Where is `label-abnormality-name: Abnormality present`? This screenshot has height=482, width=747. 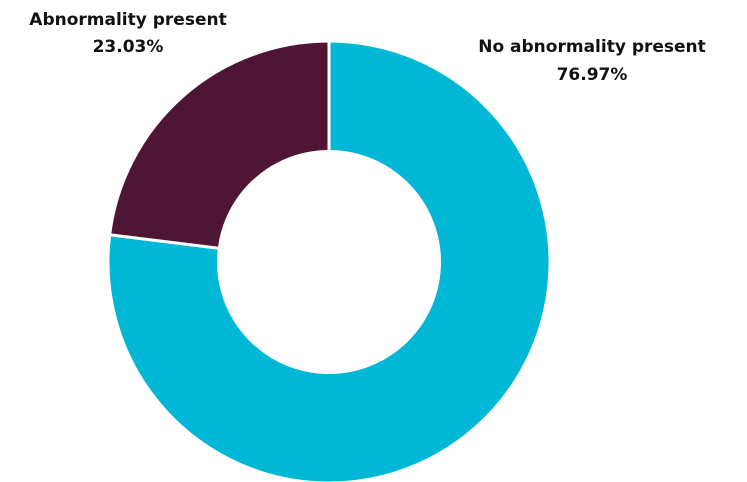
label-abnormality-name: Abnormality present is located at coordinates (127, 20).